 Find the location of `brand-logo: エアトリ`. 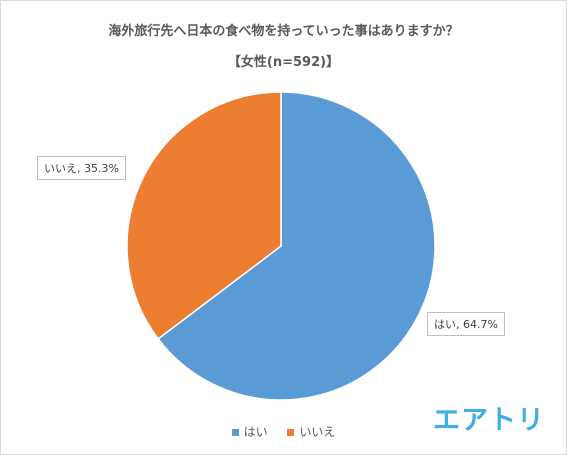

brand-logo: エアトリ is located at coordinates (489, 420).